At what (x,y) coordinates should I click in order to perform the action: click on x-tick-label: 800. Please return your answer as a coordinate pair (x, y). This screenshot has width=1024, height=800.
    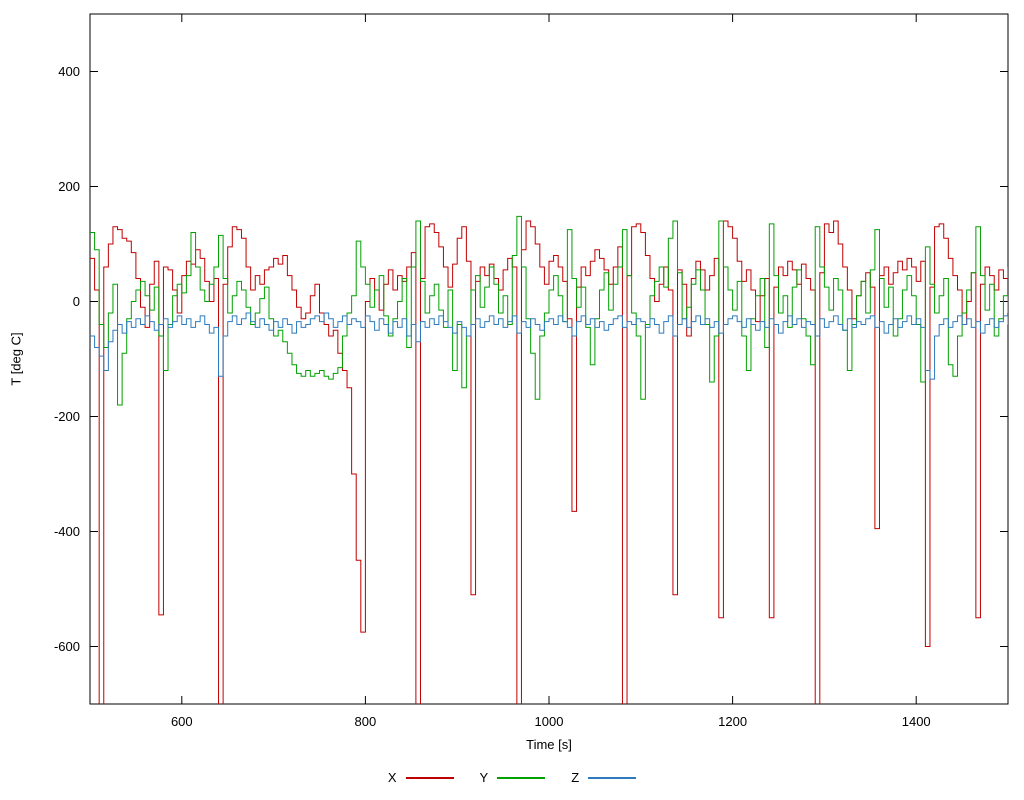
    Looking at the image, I should click on (366, 721).